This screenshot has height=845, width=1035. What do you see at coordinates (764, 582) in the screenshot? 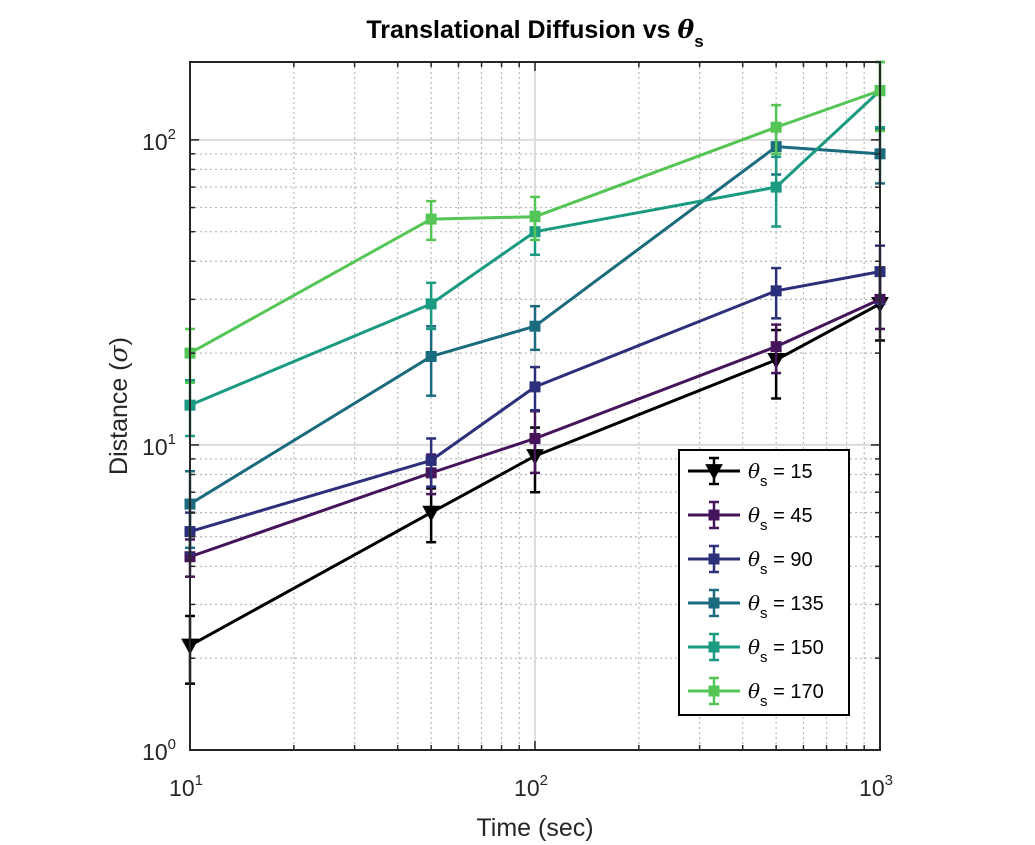
I see `legend-box` at bounding box center [764, 582].